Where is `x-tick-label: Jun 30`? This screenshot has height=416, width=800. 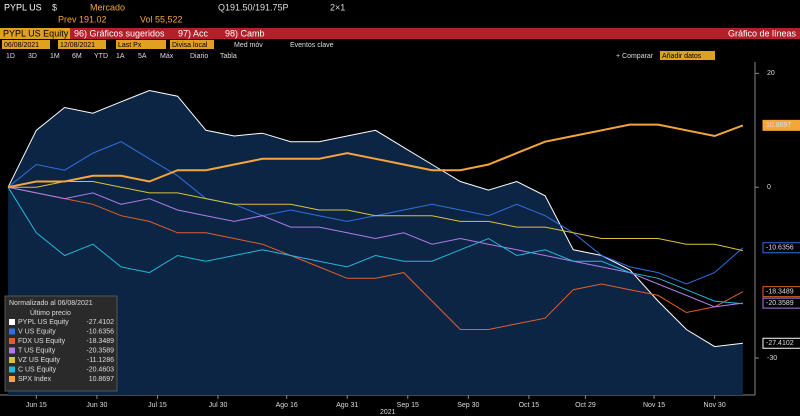 x-tick-label: Jun 30 is located at coordinates (96, 405).